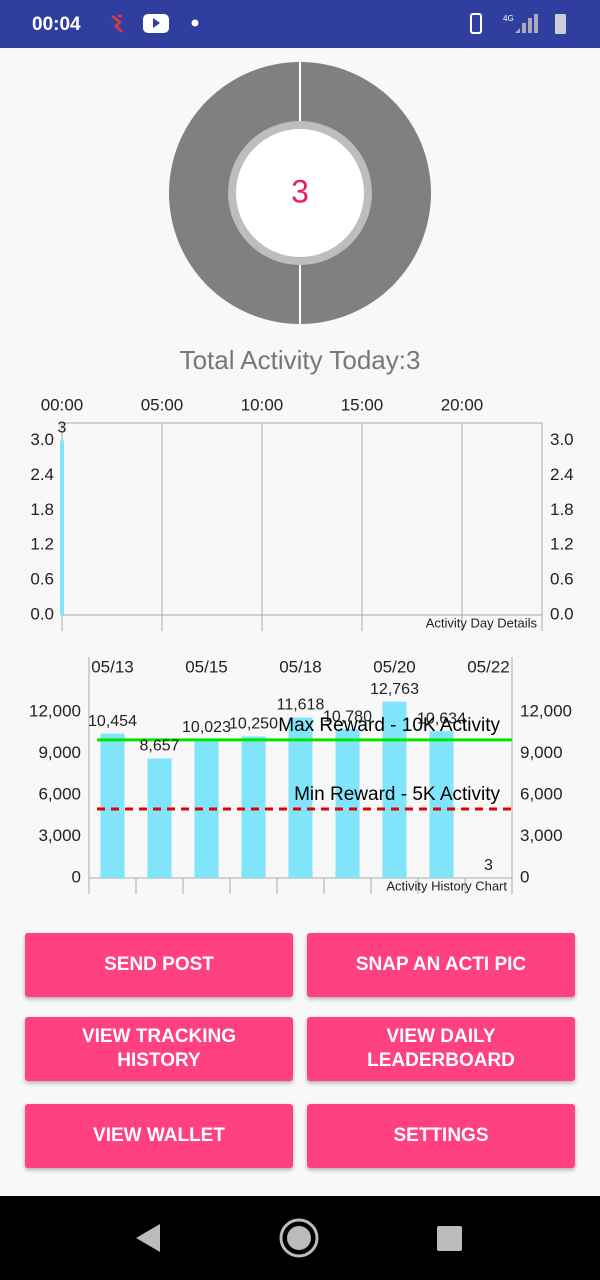  Describe the element at coordinates (441, 965) in the screenshot. I see `action-button: SNAP AN ACTI PIC` at that location.